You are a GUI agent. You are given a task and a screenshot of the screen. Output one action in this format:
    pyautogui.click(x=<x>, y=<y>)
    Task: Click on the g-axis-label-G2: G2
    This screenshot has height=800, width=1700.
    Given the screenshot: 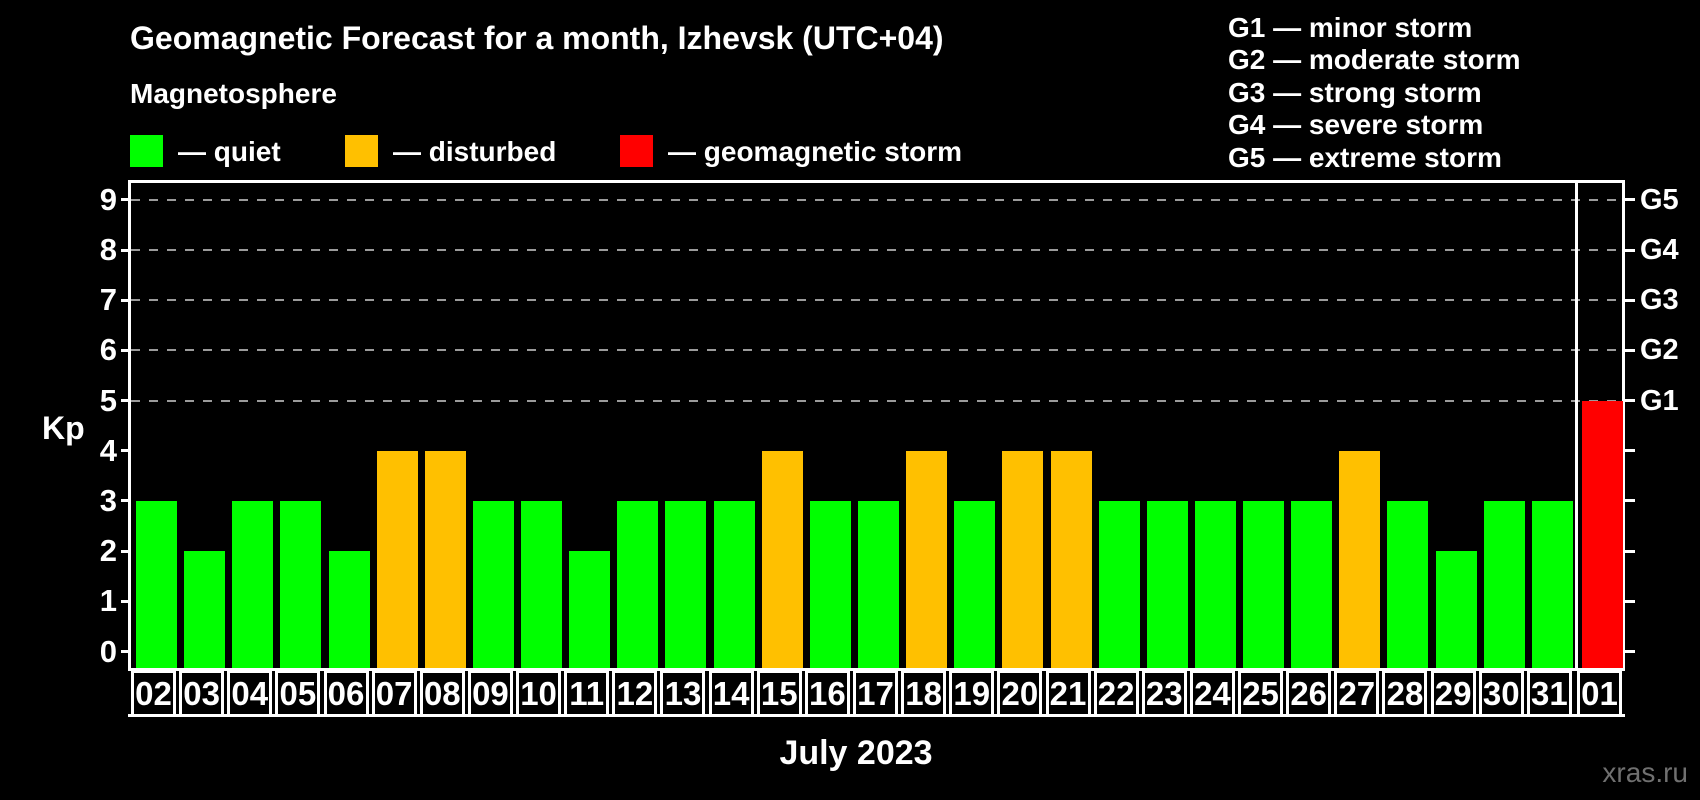 What is the action you would take?
    pyautogui.click(x=1659, y=350)
    